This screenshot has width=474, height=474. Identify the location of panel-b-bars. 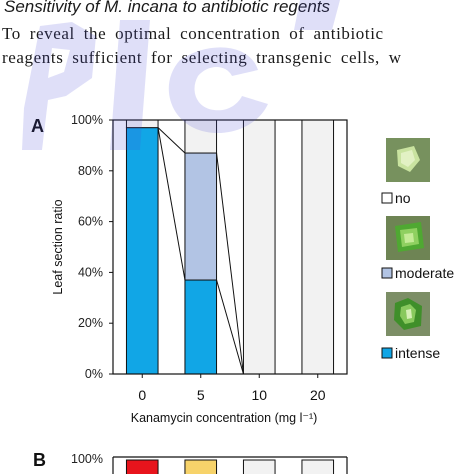
(230, 465).